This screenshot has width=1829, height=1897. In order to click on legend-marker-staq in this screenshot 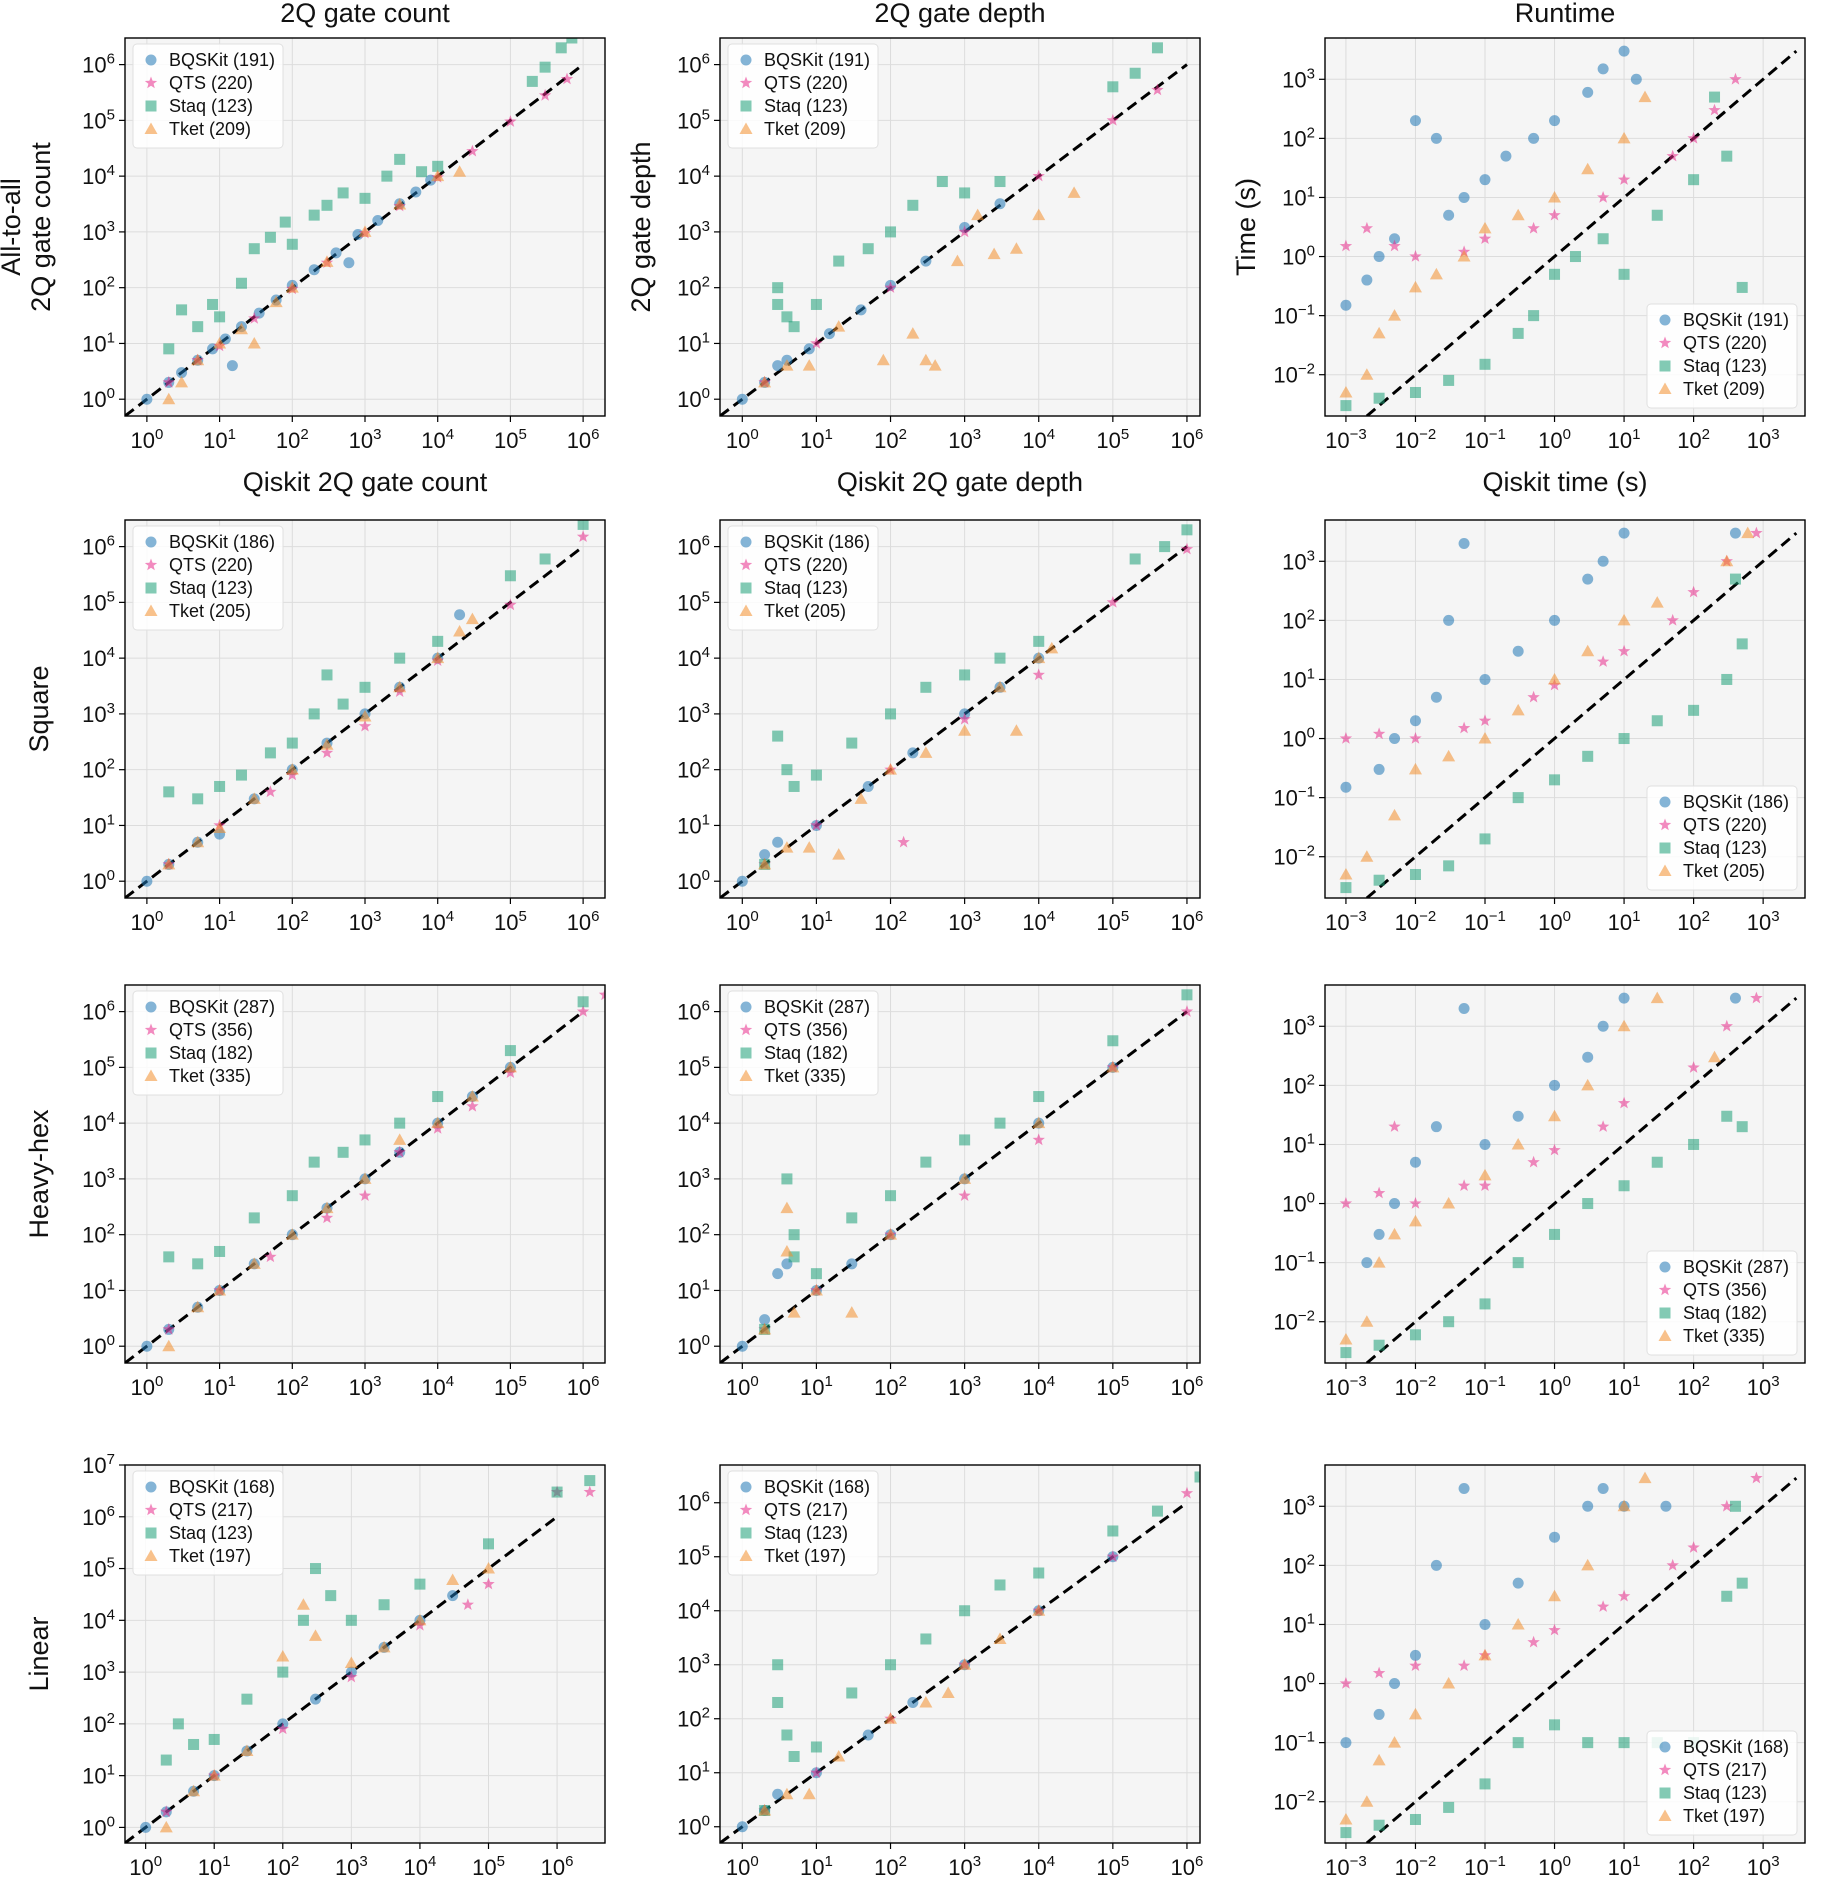, I will do `click(746, 1053)`.